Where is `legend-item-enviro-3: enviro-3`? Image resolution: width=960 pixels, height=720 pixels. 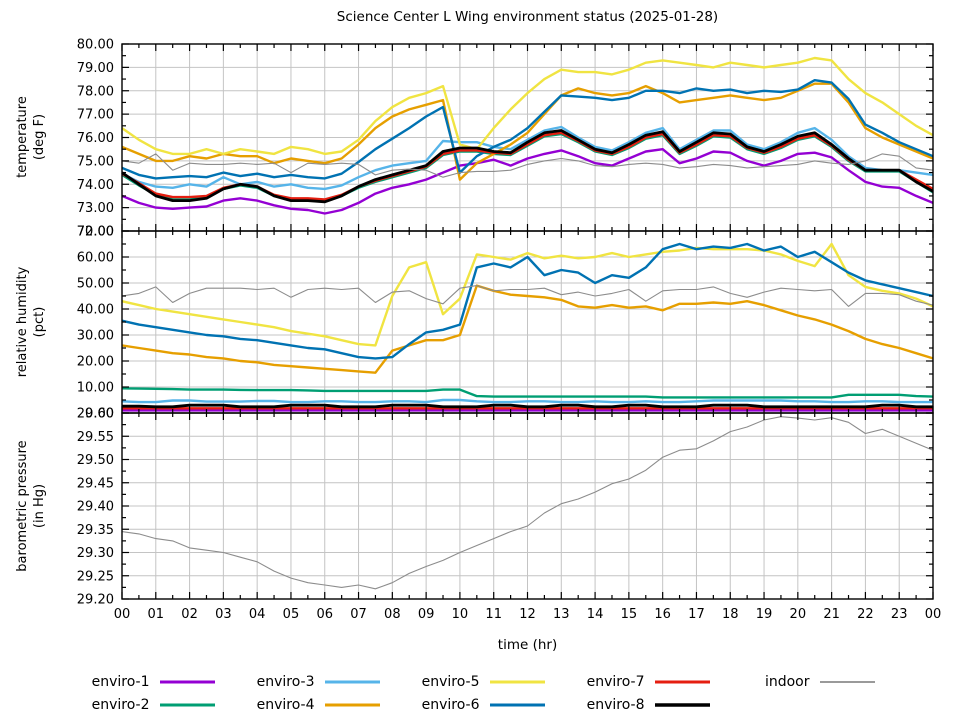
legend-item-enviro-3: enviro-3 is located at coordinates (315, 681).